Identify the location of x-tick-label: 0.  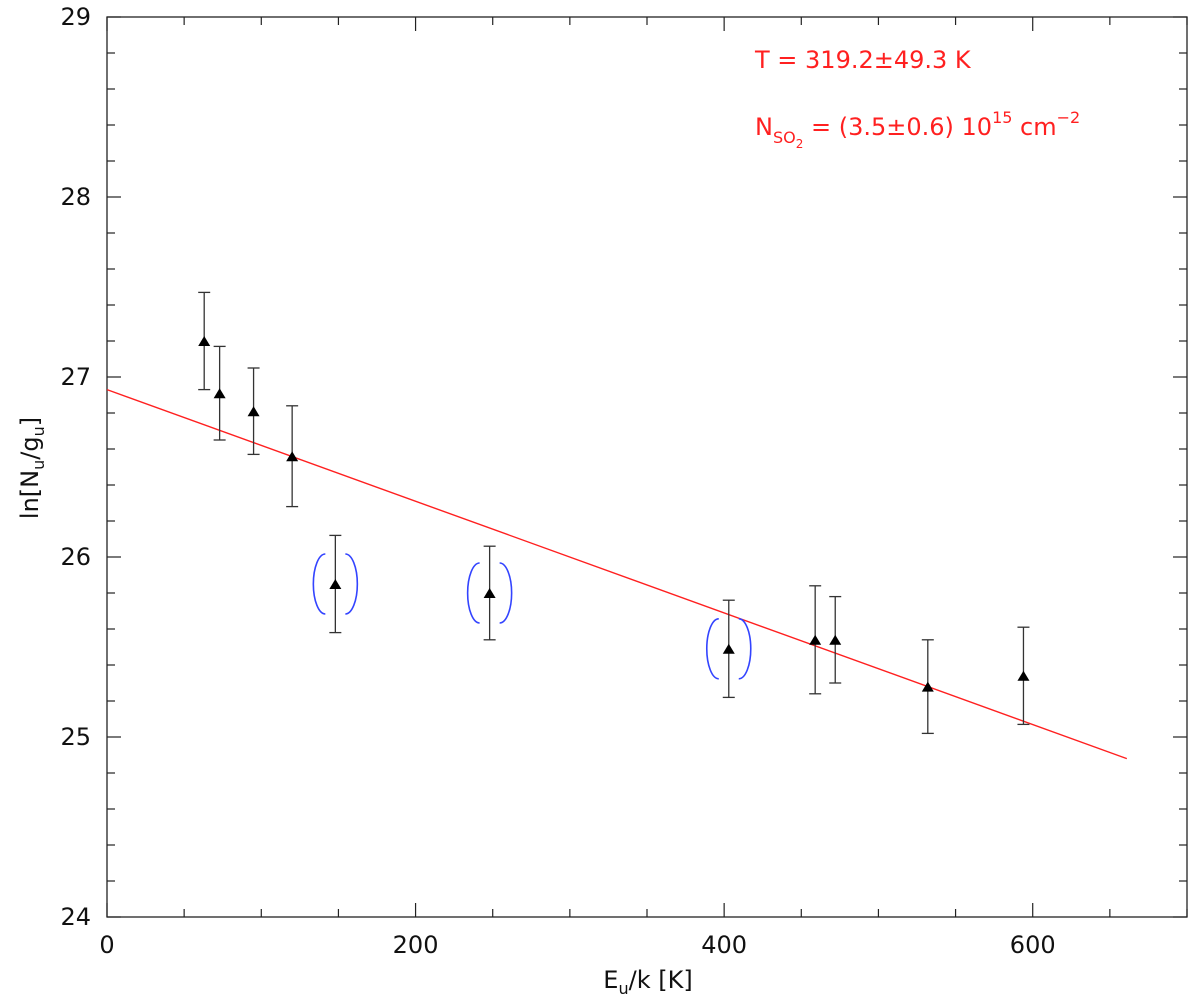
(106, 945).